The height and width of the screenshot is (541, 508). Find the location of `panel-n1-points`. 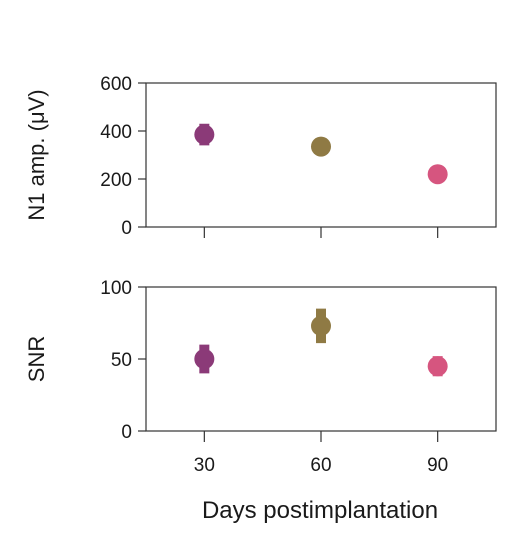

panel-n1-points is located at coordinates (321, 154).